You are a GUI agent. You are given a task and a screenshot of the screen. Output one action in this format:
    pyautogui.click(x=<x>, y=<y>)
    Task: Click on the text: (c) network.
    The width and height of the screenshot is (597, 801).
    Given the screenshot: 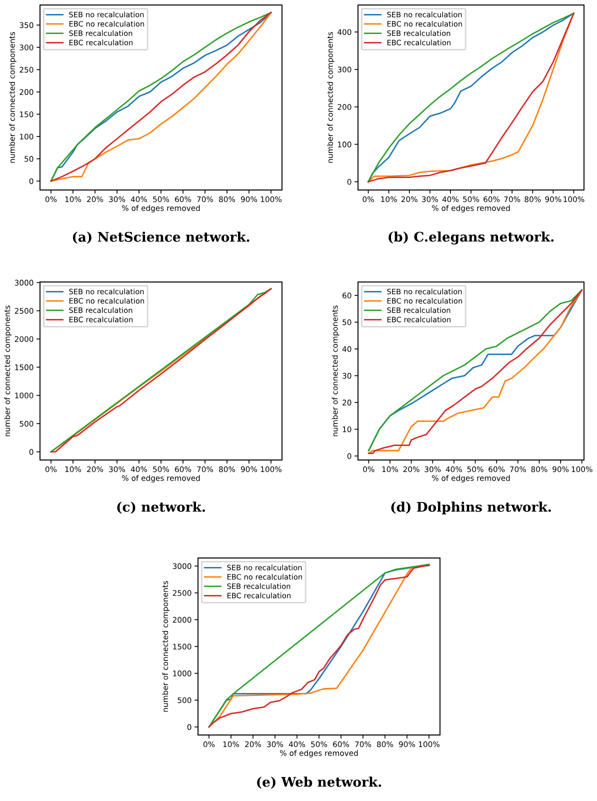 What is the action you would take?
    pyautogui.click(x=161, y=508)
    